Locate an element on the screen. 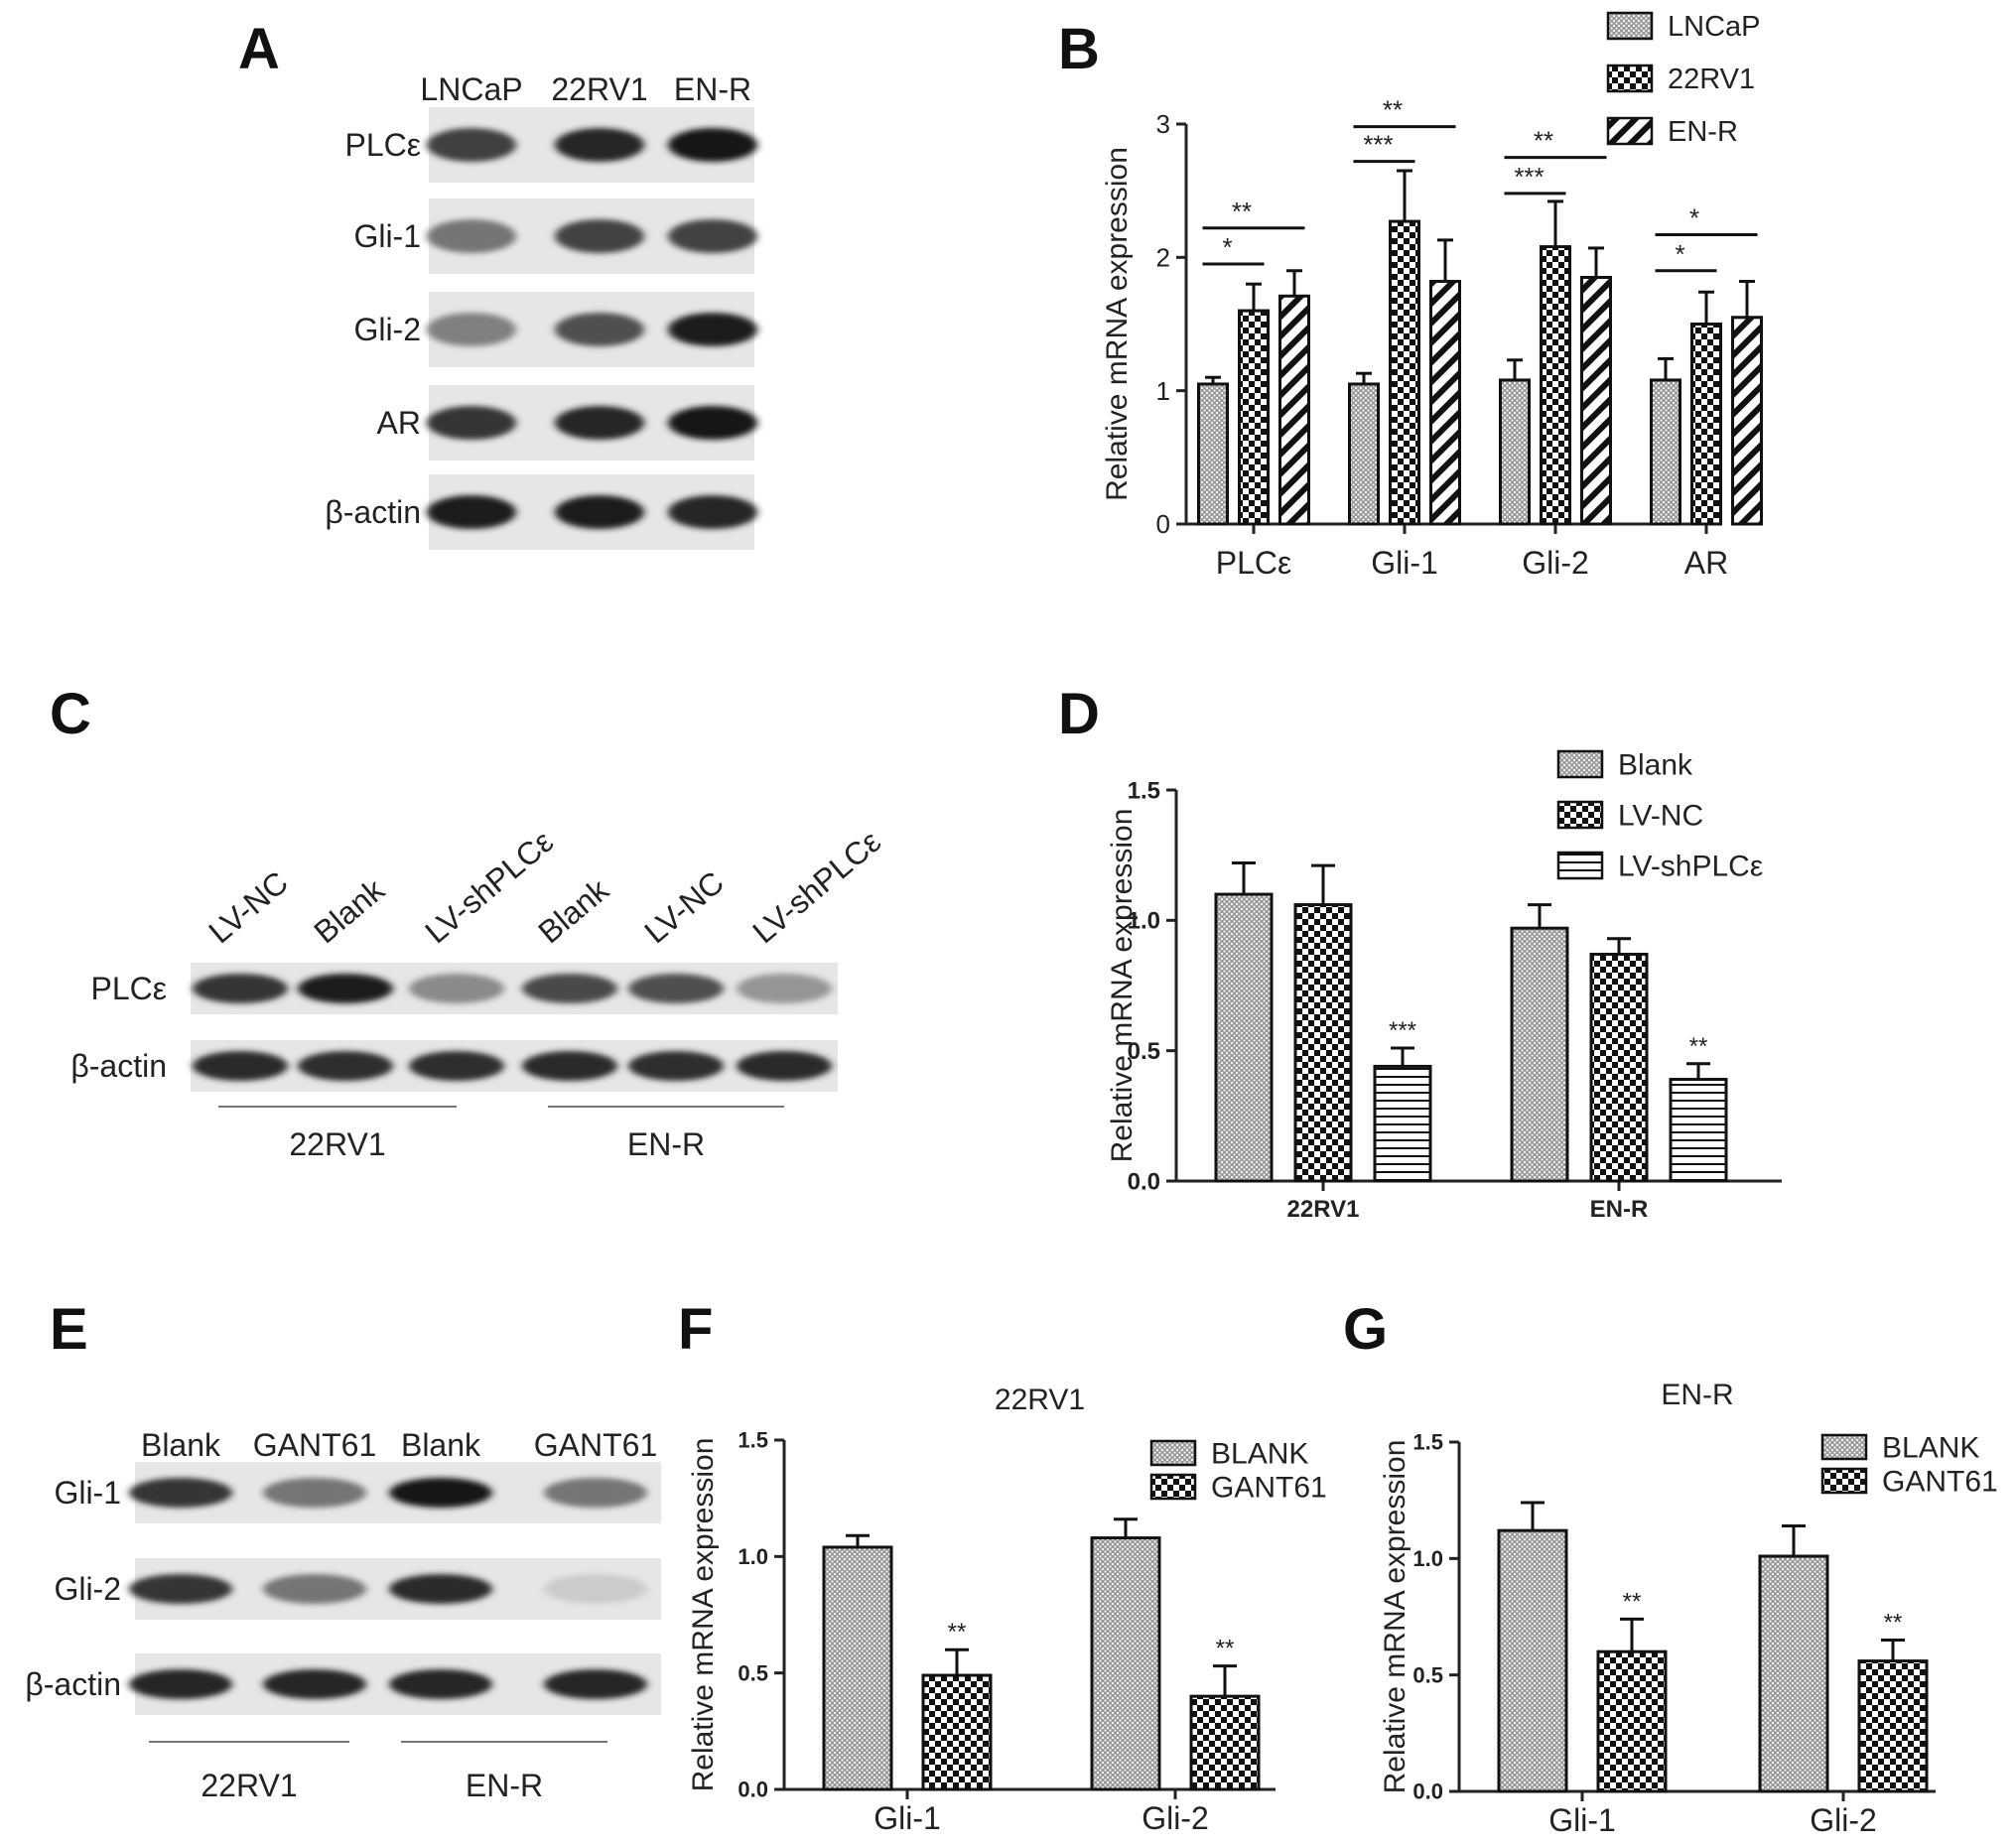 The image size is (2016, 1845). blot-lane-label: EN-R is located at coordinates (713, 89).